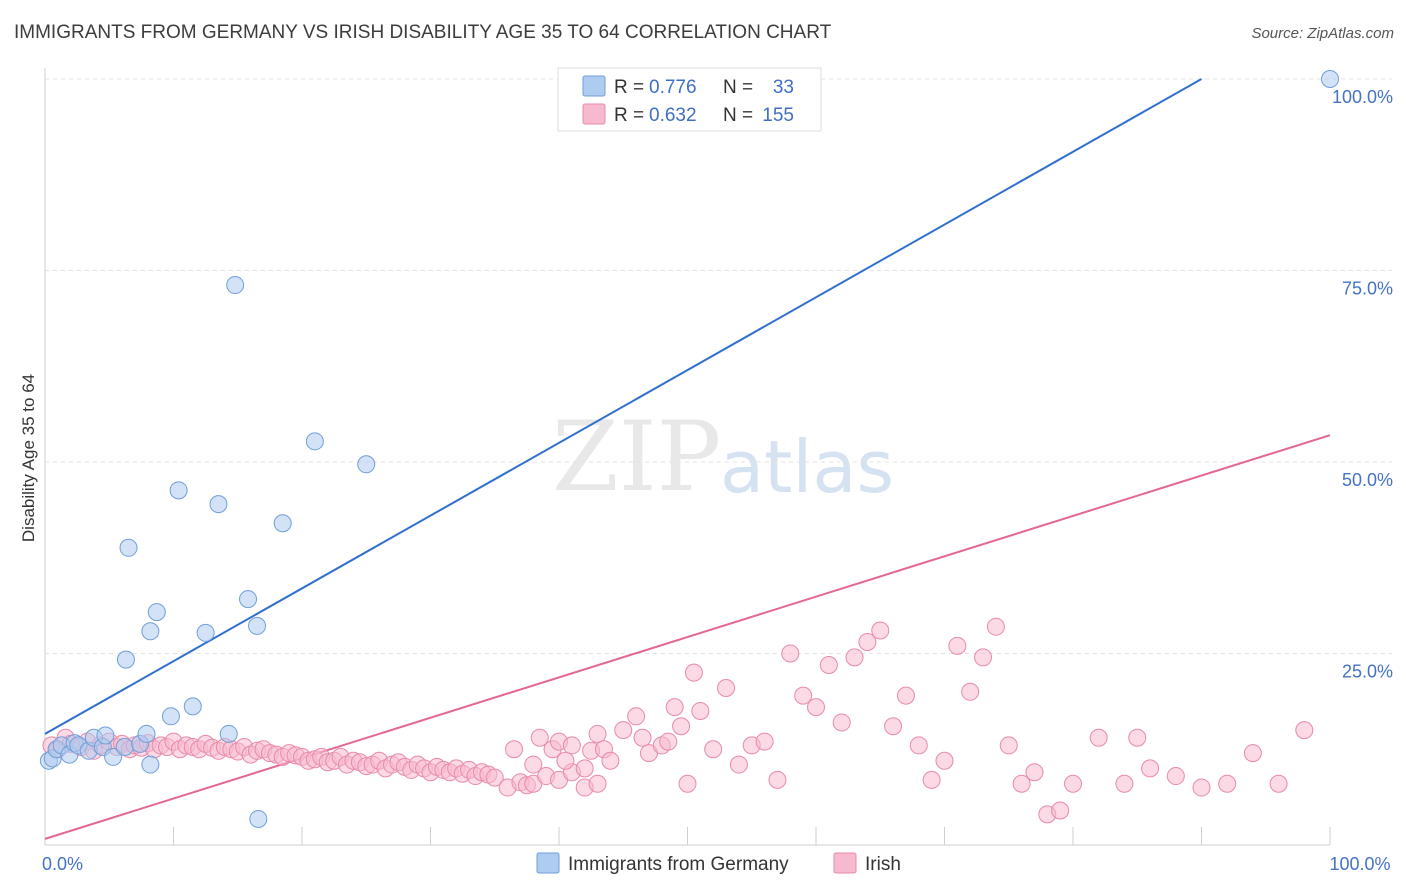 The image size is (1406, 892). I want to click on zipatlas-watermark: ZIP atlas, so click(723, 457).